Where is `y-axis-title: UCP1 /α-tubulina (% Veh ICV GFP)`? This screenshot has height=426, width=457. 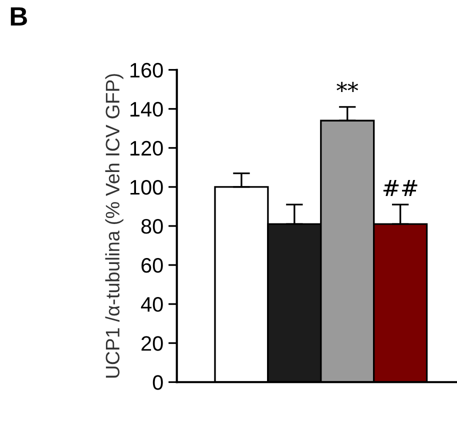 y-axis-title: UCP1 /α-tubulina (% Veh ICV GFP) is located at coordinates (114, 226).